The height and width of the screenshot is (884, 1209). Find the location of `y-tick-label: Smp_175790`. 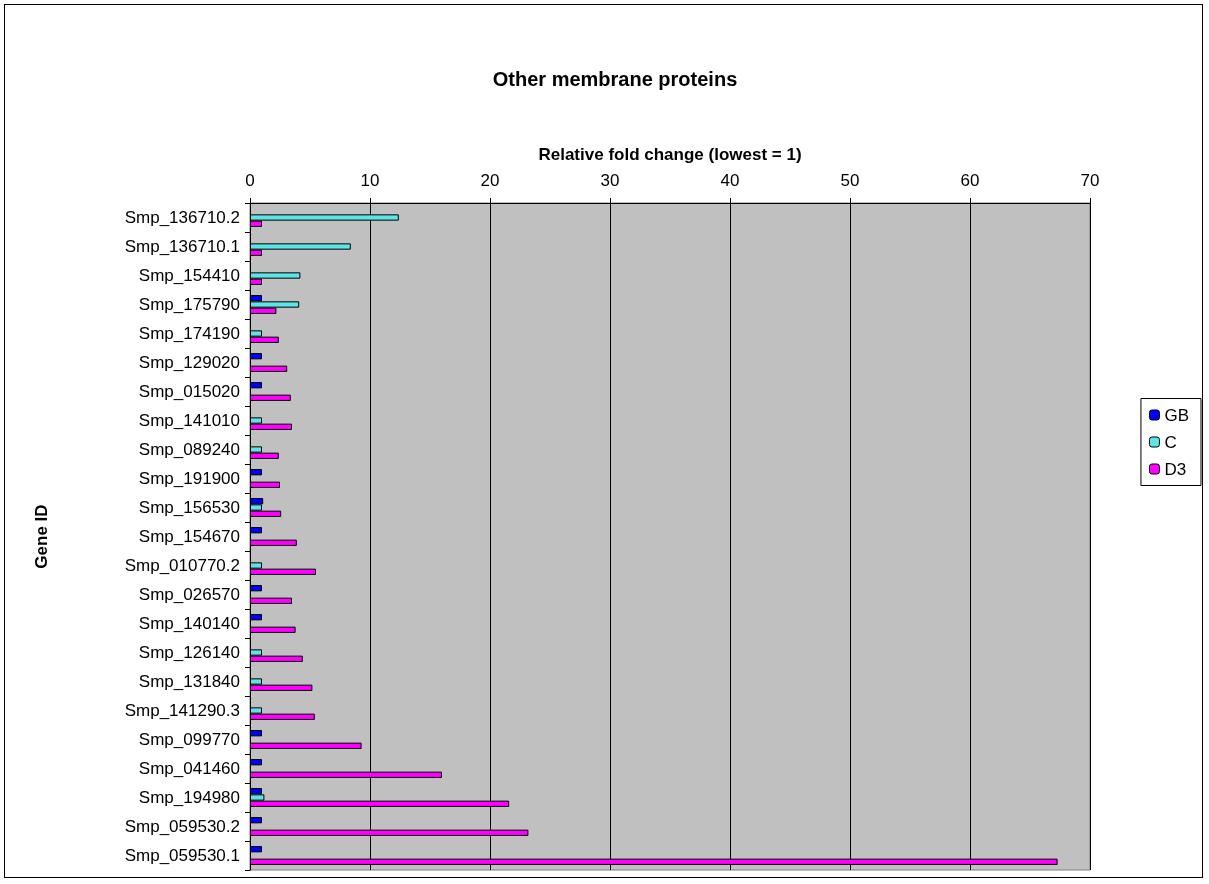

y-tick-label: Smp_175790 is located at coordinates (189, 304).